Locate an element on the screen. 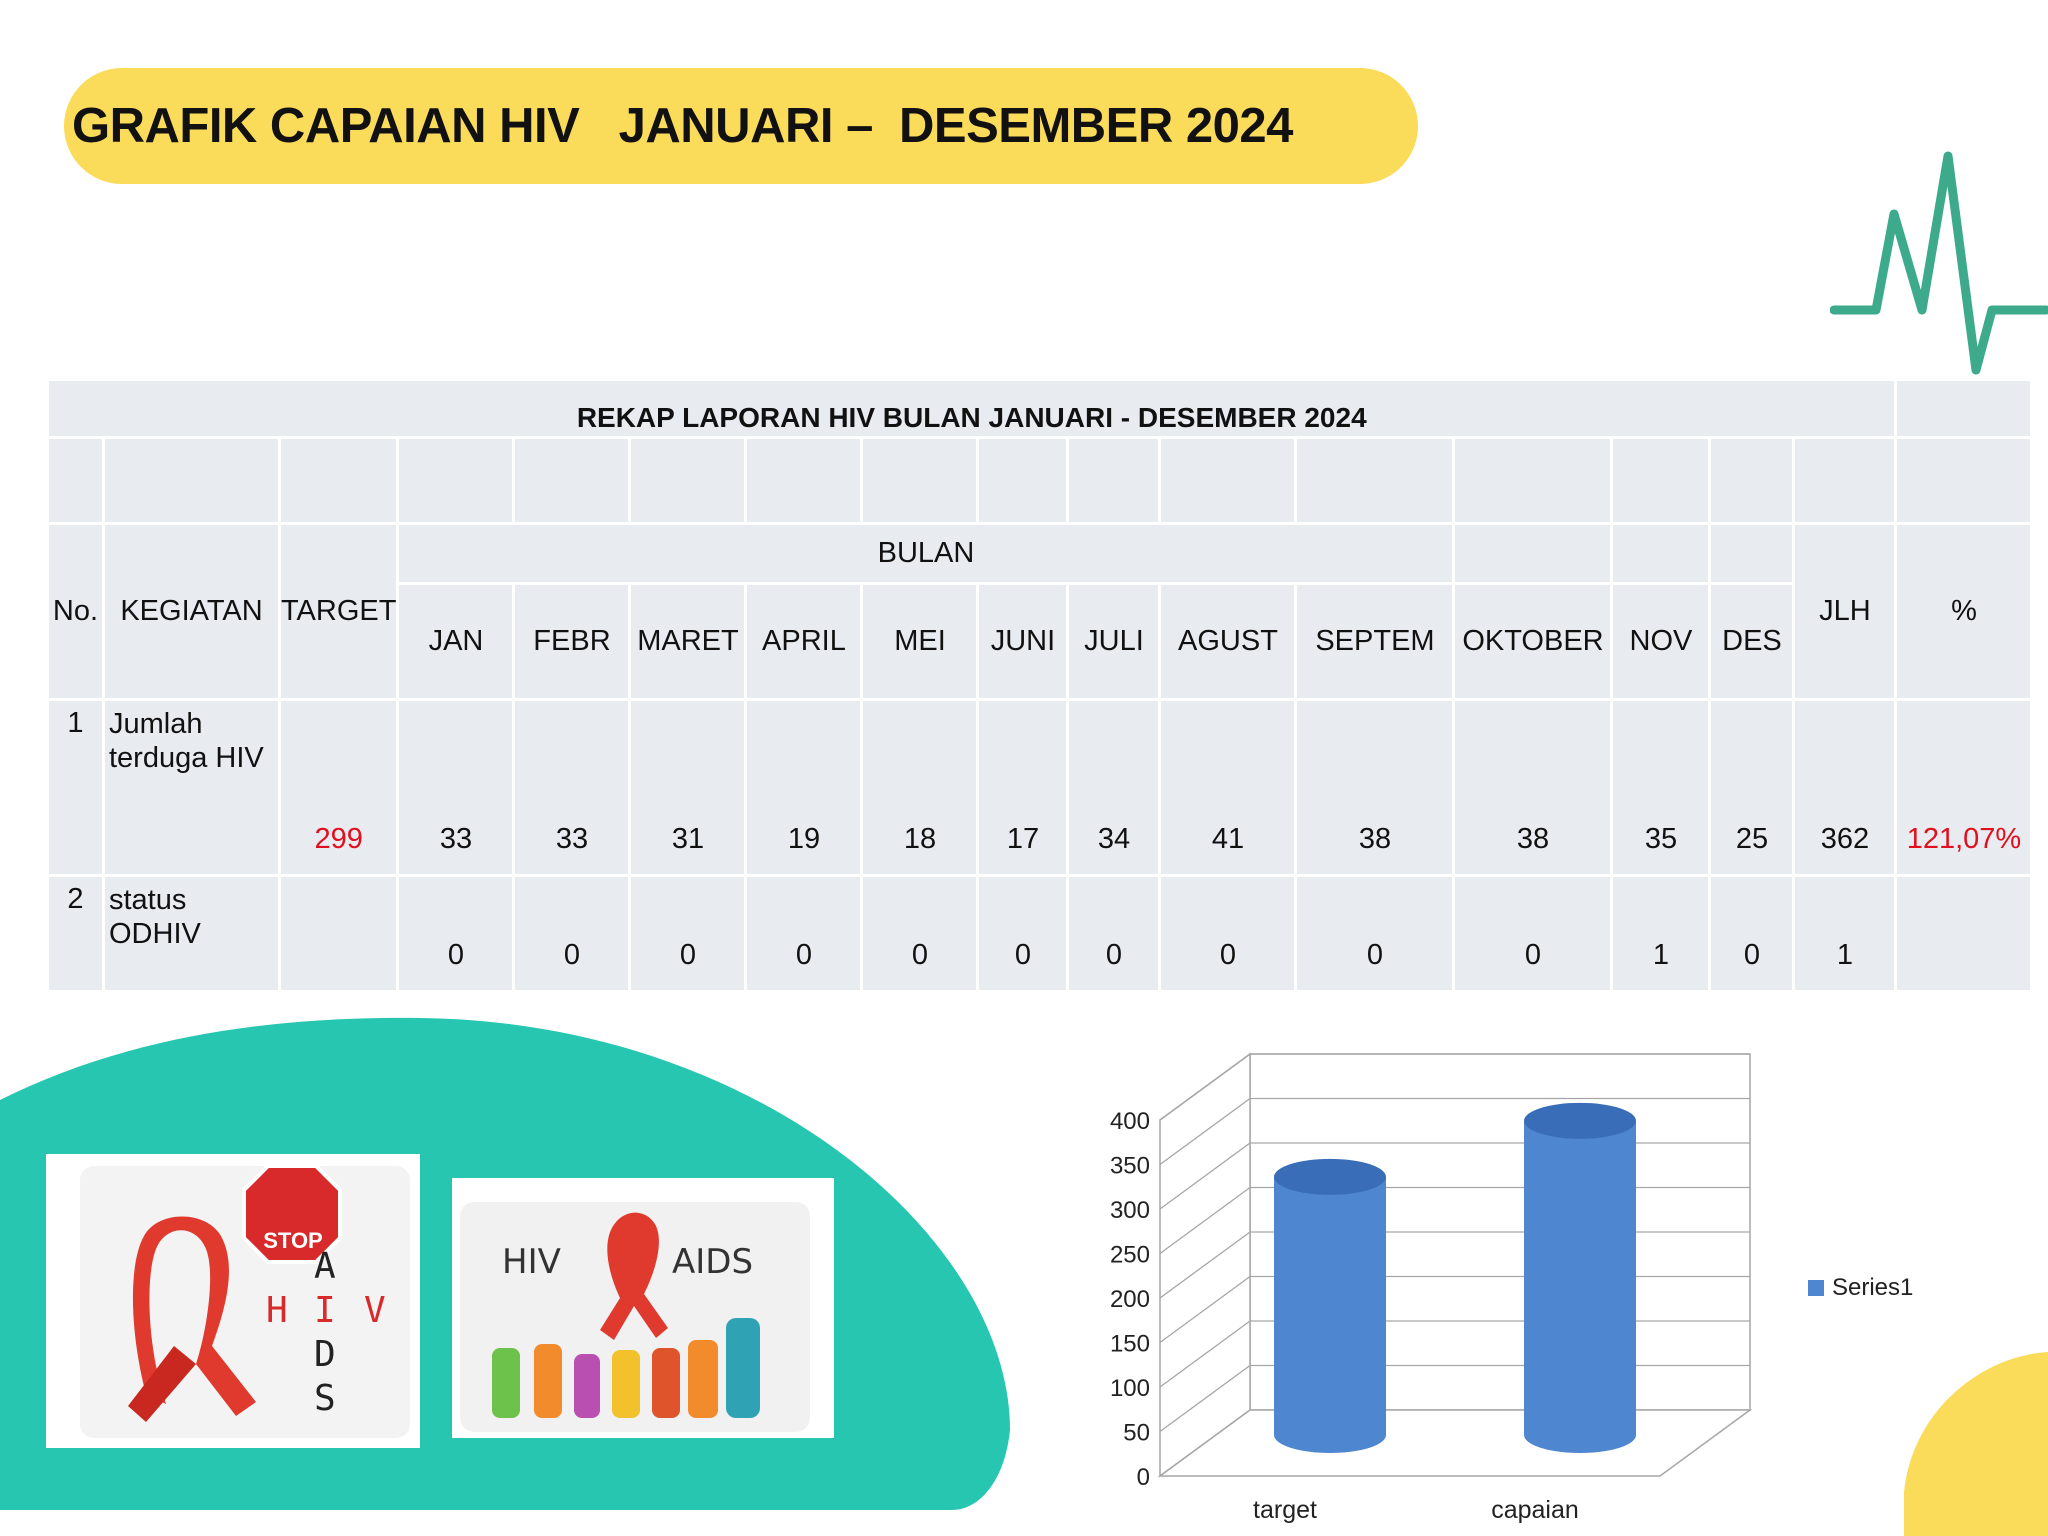 The image size is (2048, 1536). stop-aids-image: STOP A I D S H V is located at coordinates (233, 1301).